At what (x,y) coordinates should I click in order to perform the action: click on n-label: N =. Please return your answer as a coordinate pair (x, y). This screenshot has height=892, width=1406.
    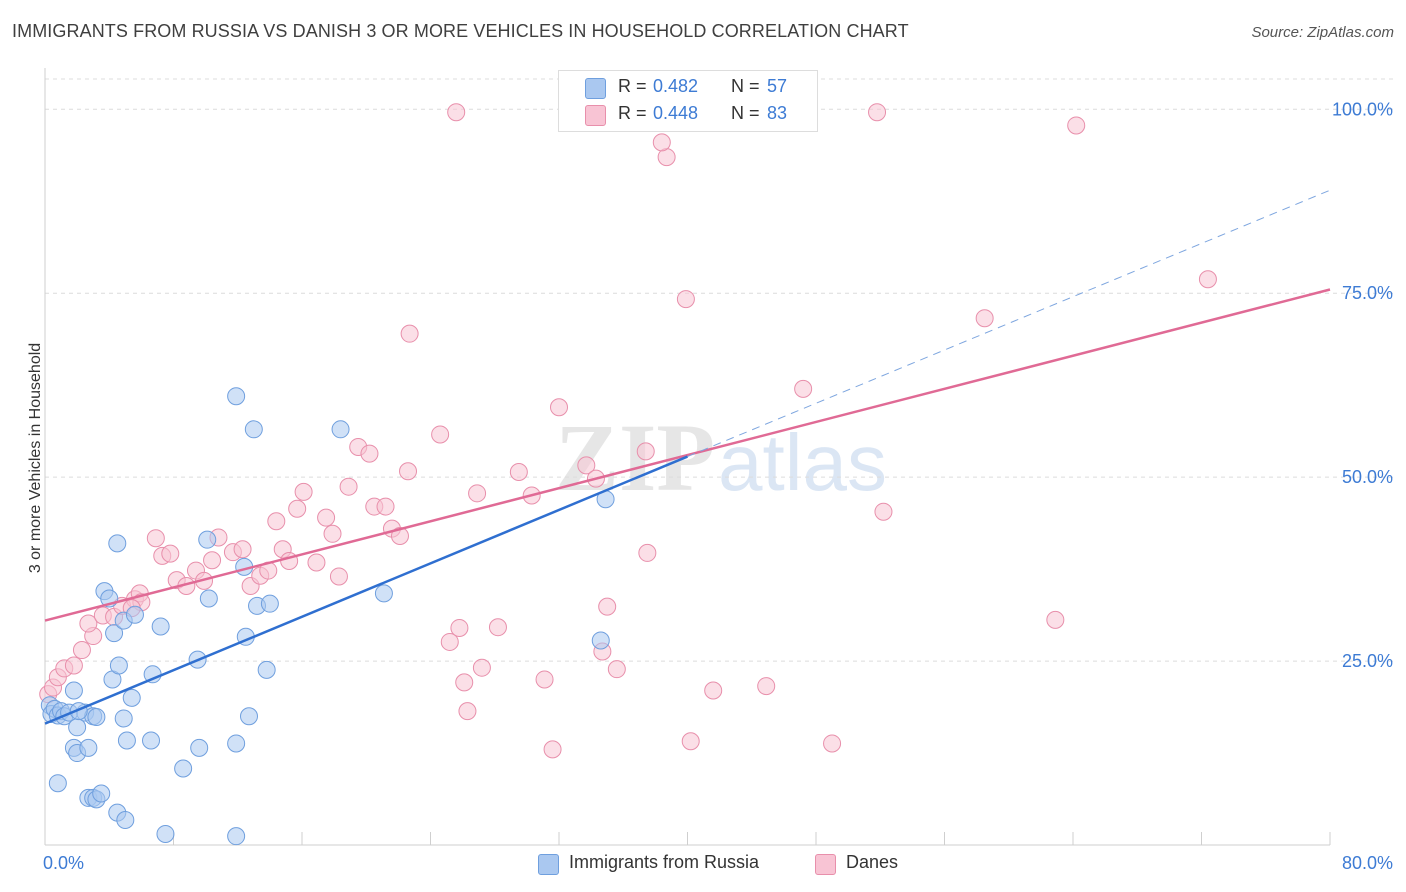
    Looking at the image, I should click on (745, 113).